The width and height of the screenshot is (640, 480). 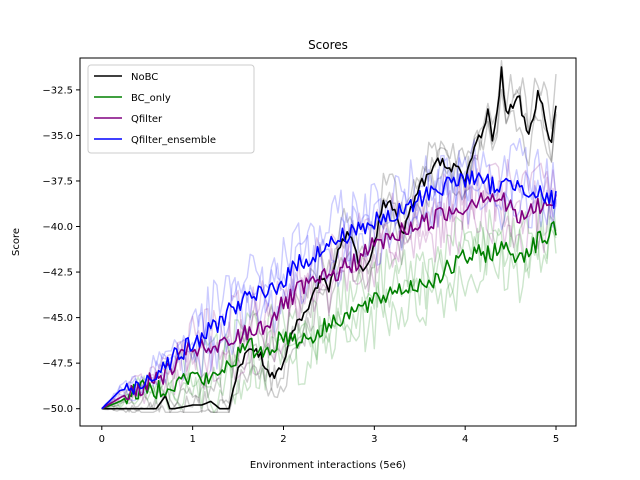 I want to click on legend-label: BC_only, so click(x=151, y=98).